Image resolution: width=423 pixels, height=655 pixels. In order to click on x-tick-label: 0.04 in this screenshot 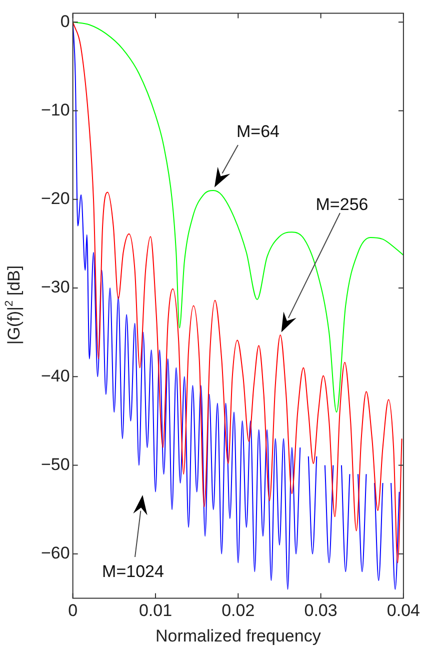, I will do `click(403, 610)`.